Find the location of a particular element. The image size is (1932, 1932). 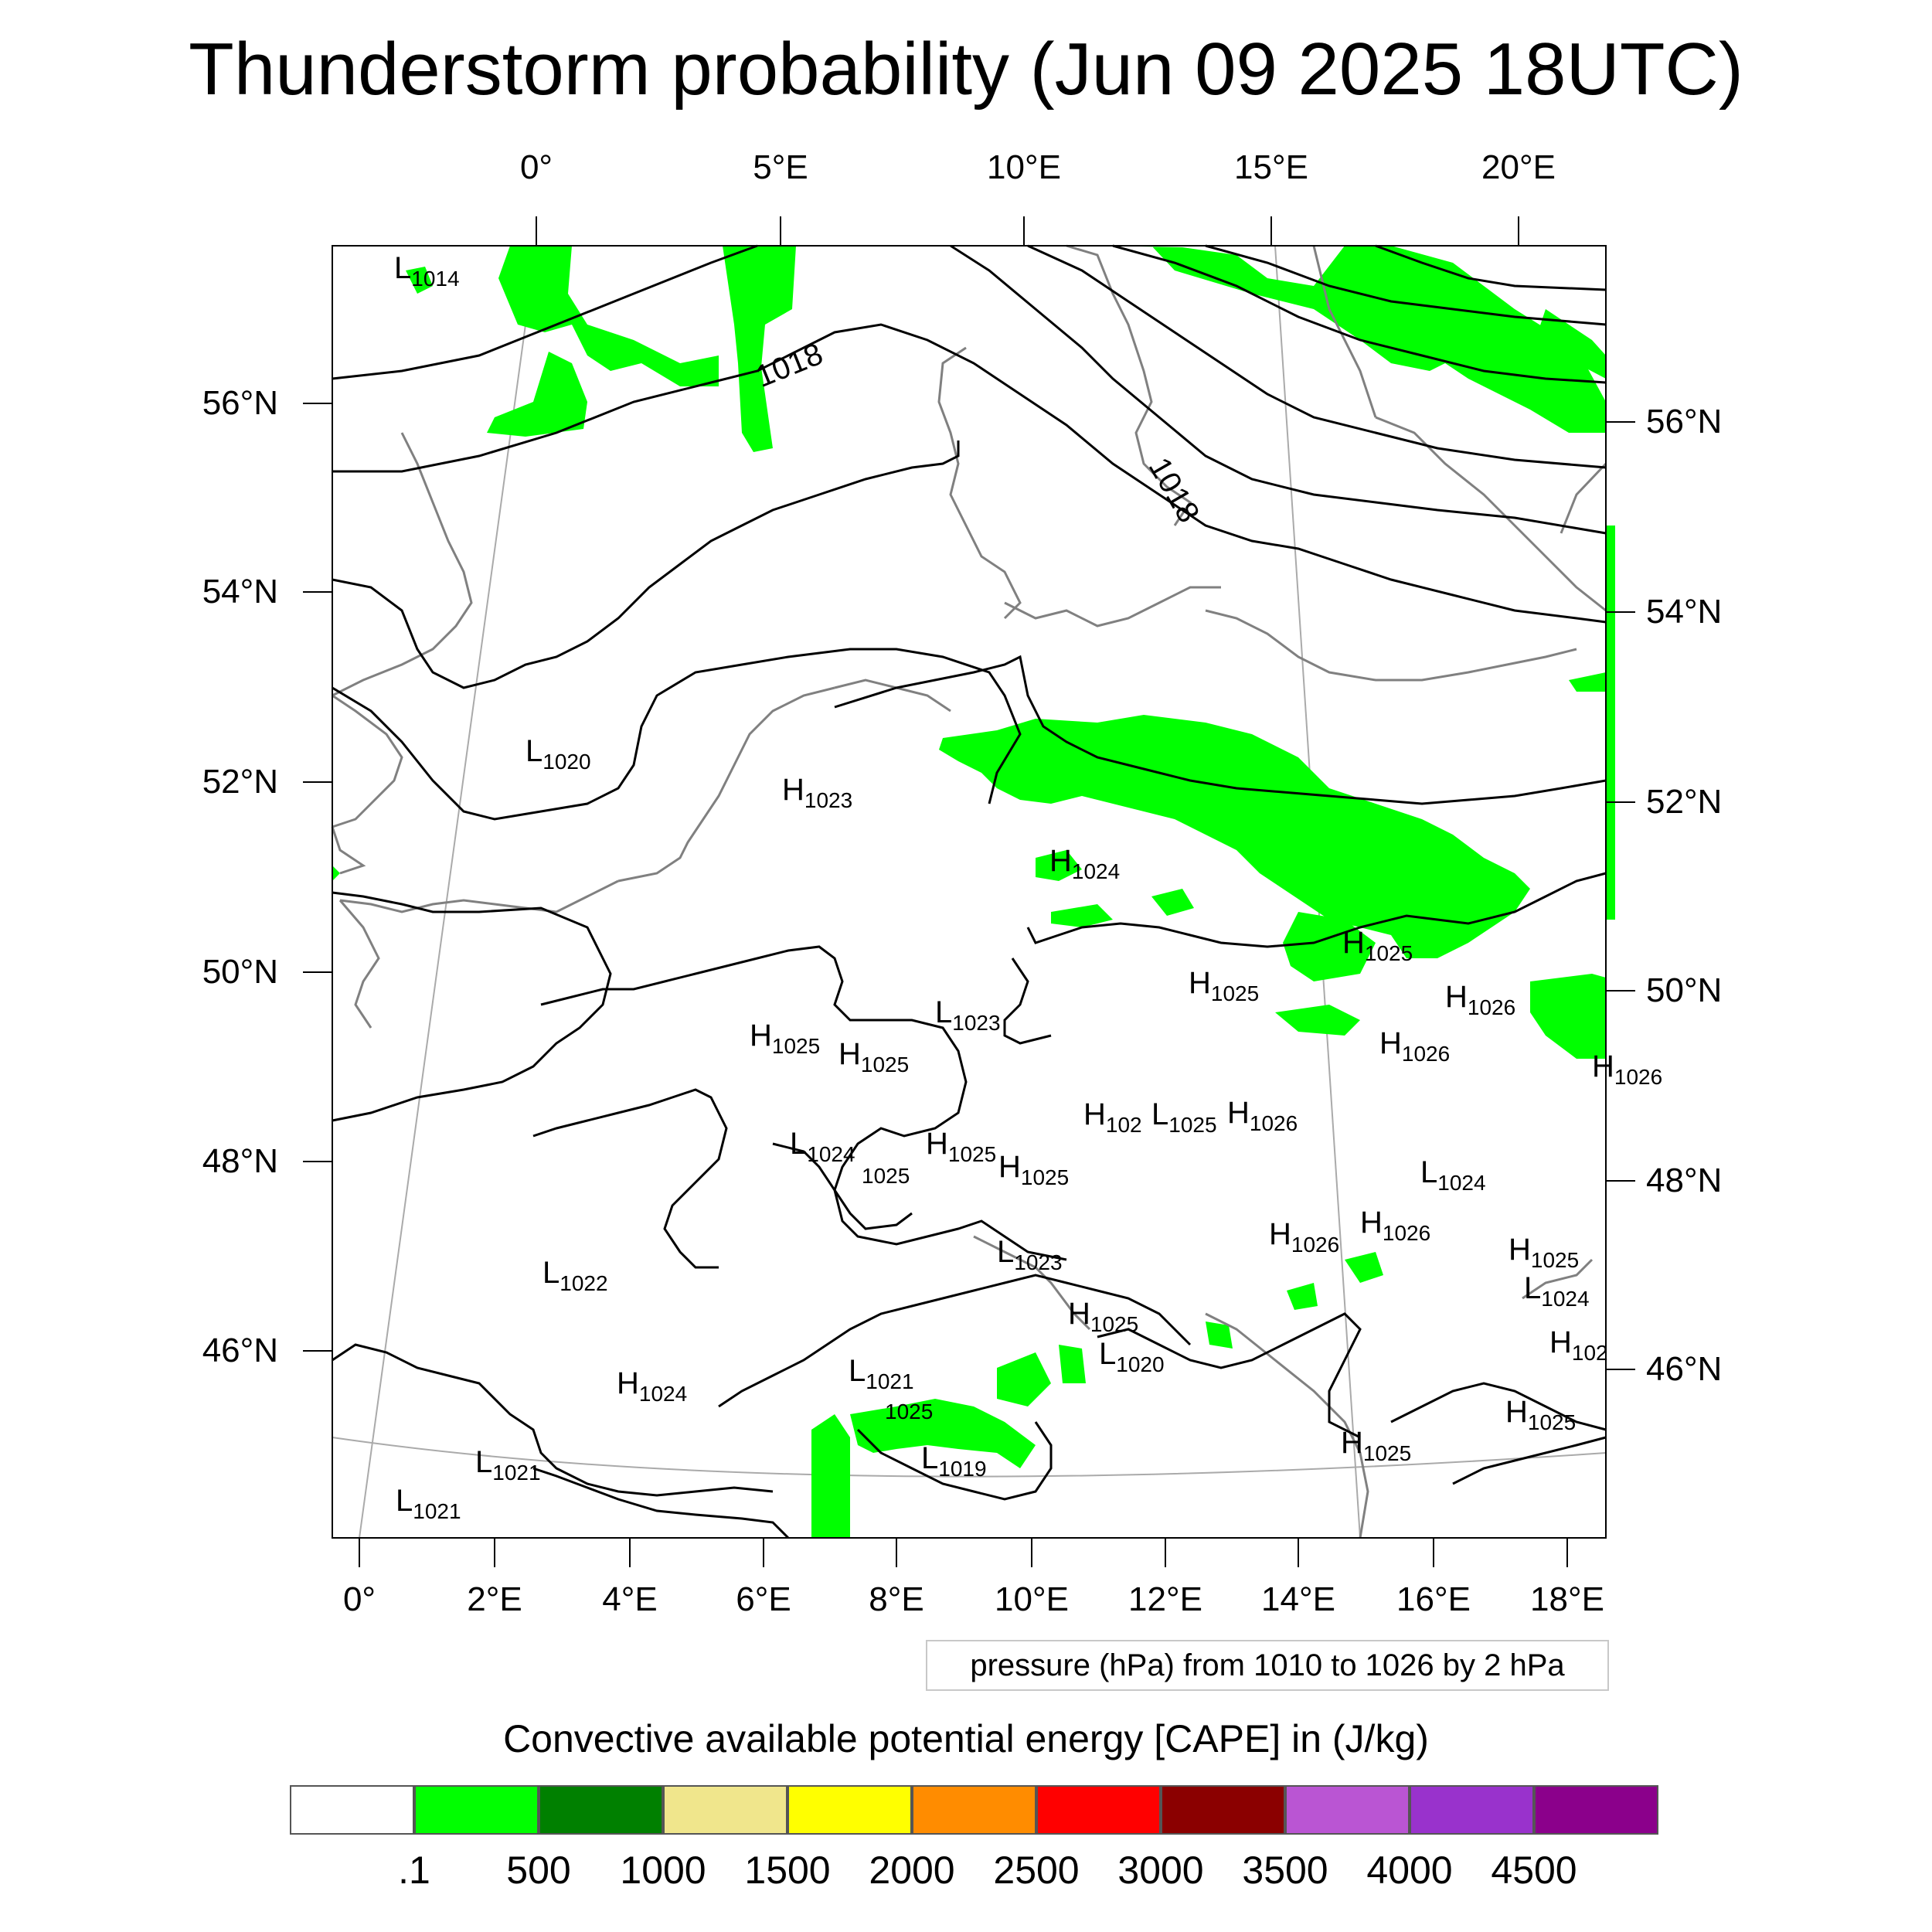

bottom-lon-label: 10°E is located at coordinates (1032, 1599).